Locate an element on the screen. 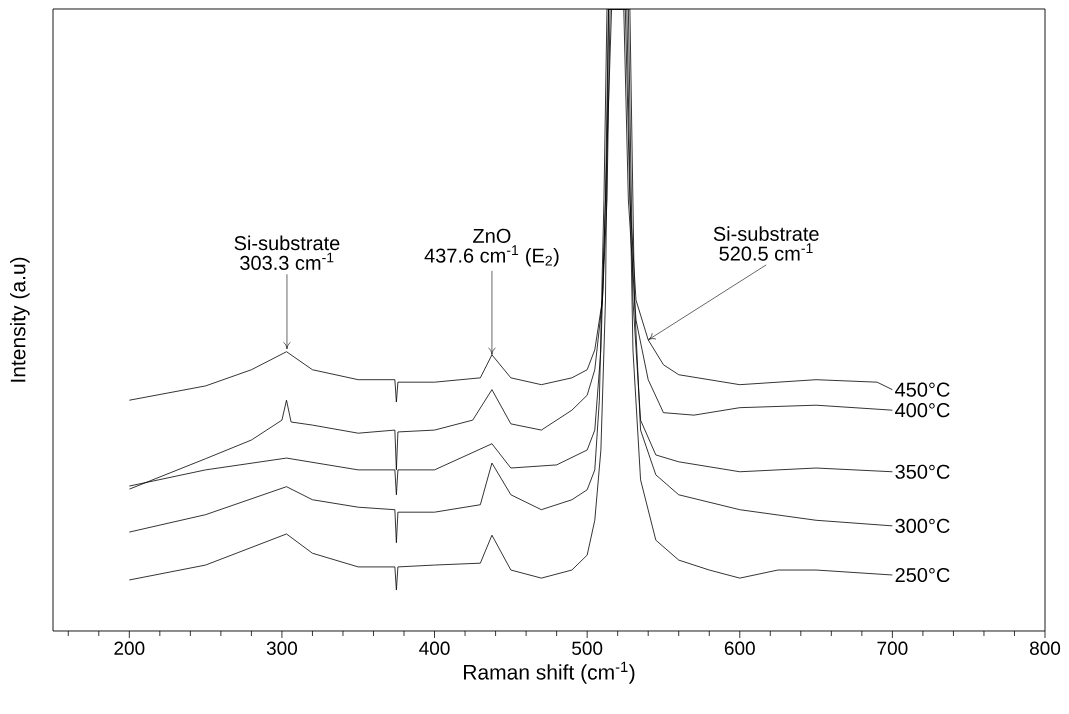 The height and width of the screenshot is (714, 1069). x-tick-label: 700 is located at coordinates (892, 648).